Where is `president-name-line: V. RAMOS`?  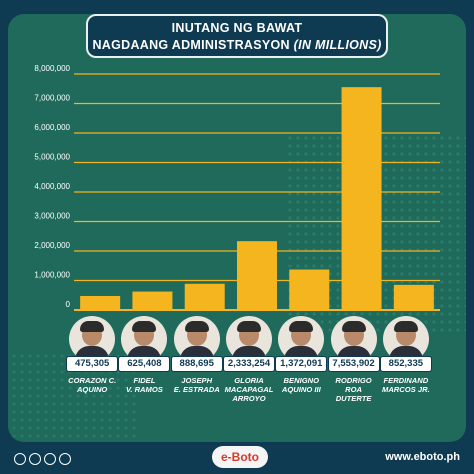 president-name-line: V. RAMOS is located at coordinates (144, 389).